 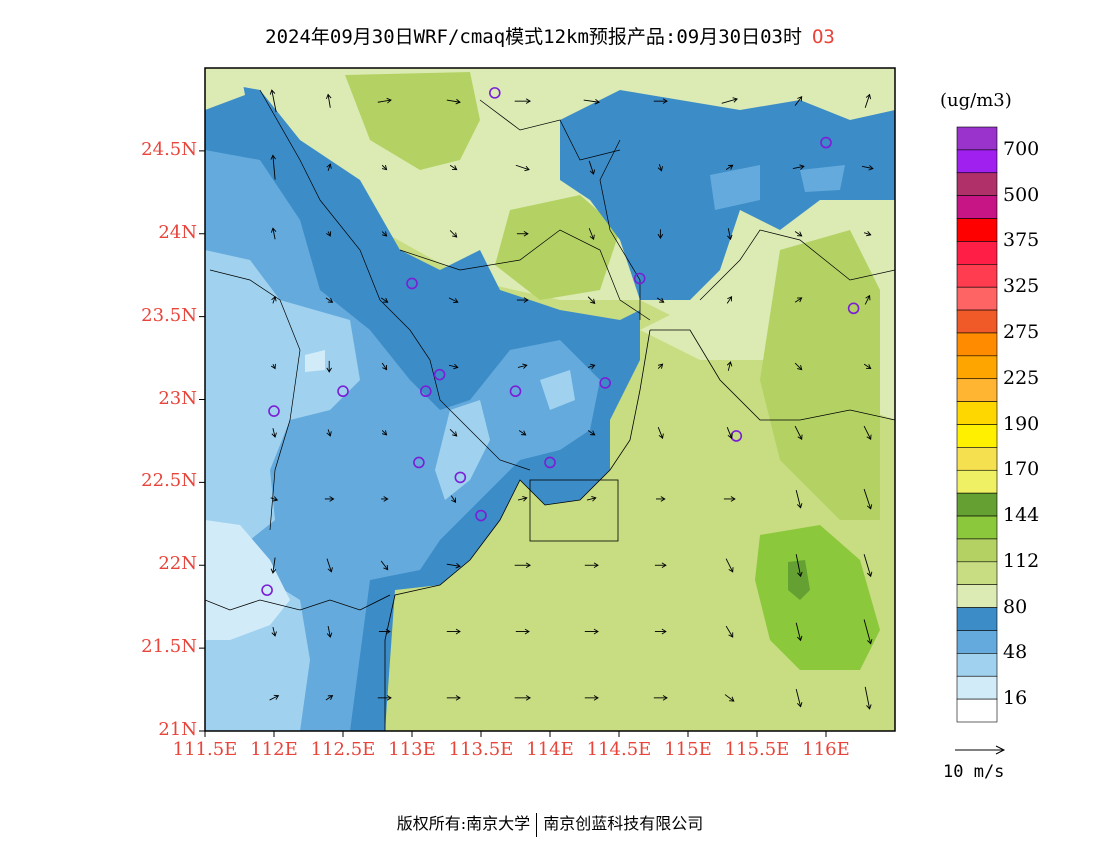 What do you see at coordinates (623, 823) in the screenshot?
I see `footer-right: 南京创蓝科技有限公司` at bounding box center [623, 823].